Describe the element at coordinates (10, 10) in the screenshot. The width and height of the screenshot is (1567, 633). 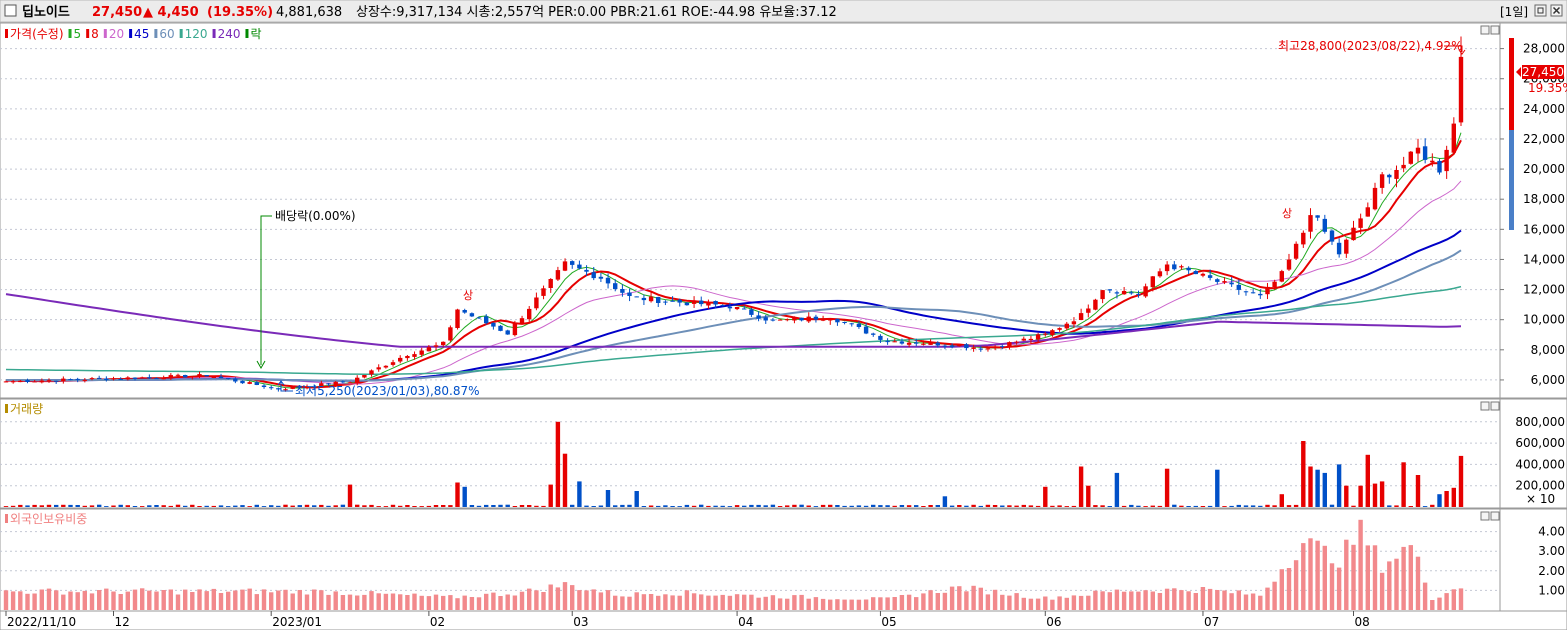
I see `header-checkbox` at that location.